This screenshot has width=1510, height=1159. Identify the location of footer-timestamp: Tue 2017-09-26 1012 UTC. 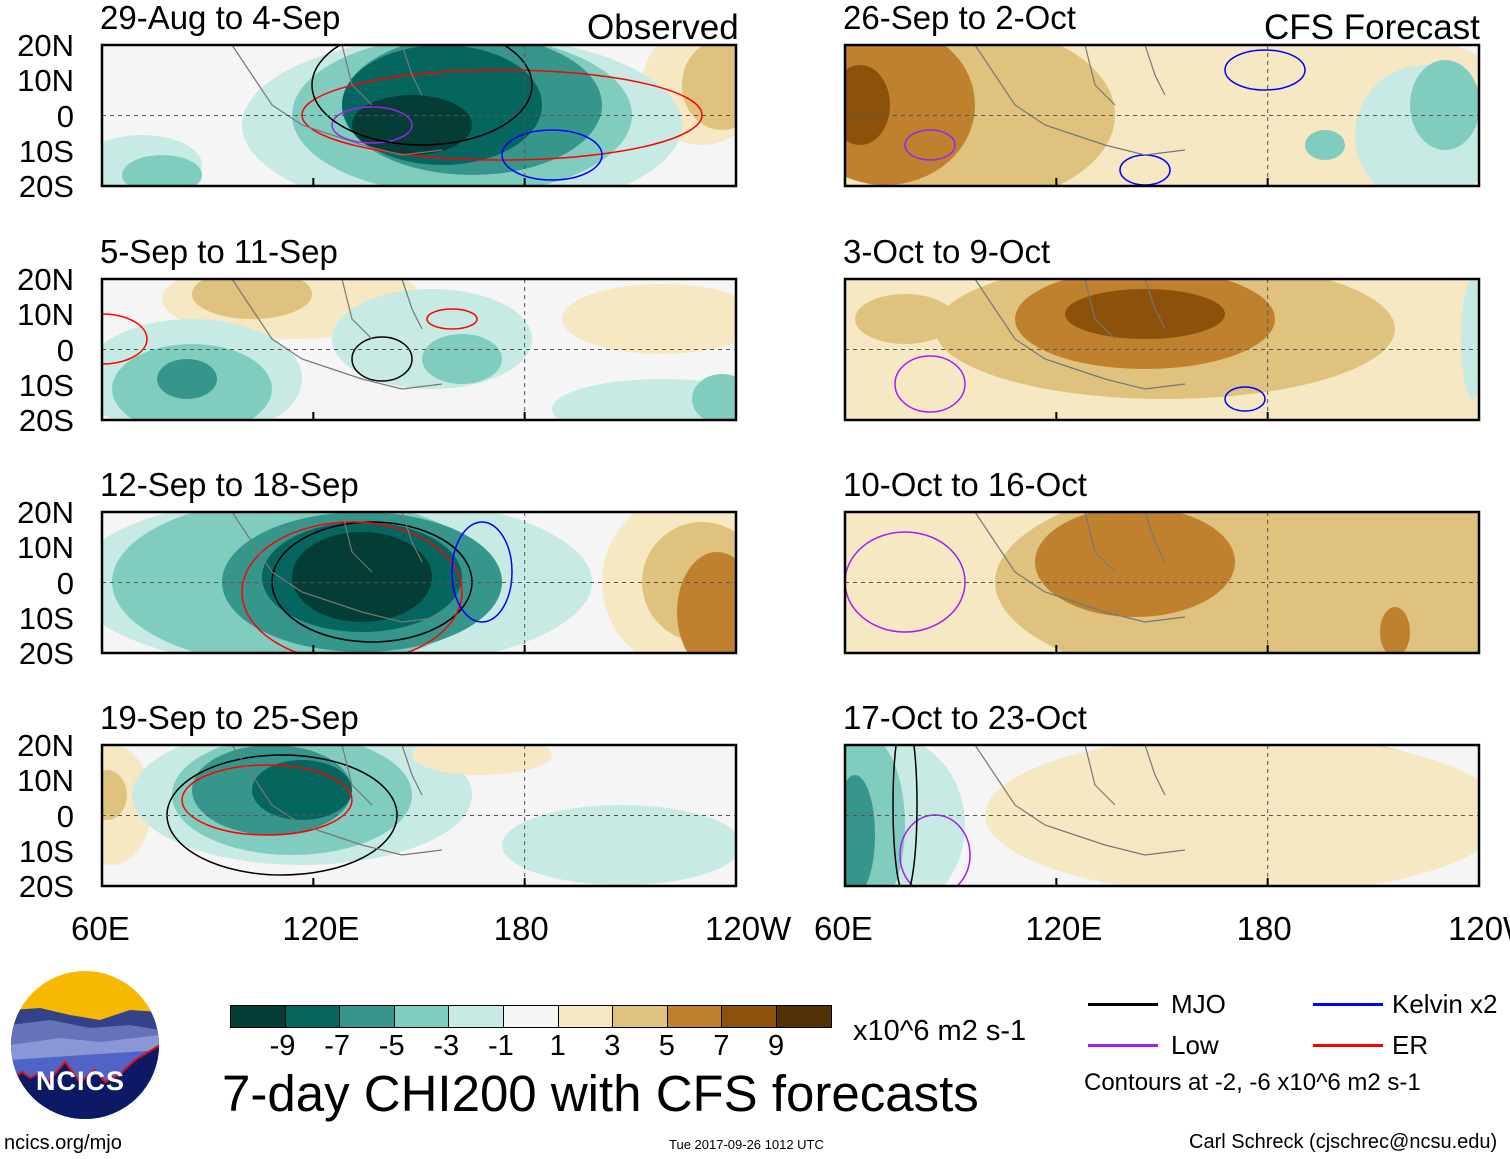
(746, 1144).